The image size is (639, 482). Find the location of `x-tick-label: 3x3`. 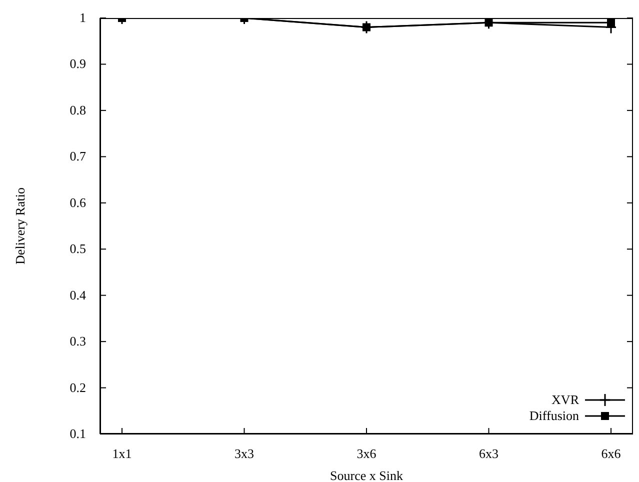

x-tick-label: 3x3 is located at coordinates (244, 453).